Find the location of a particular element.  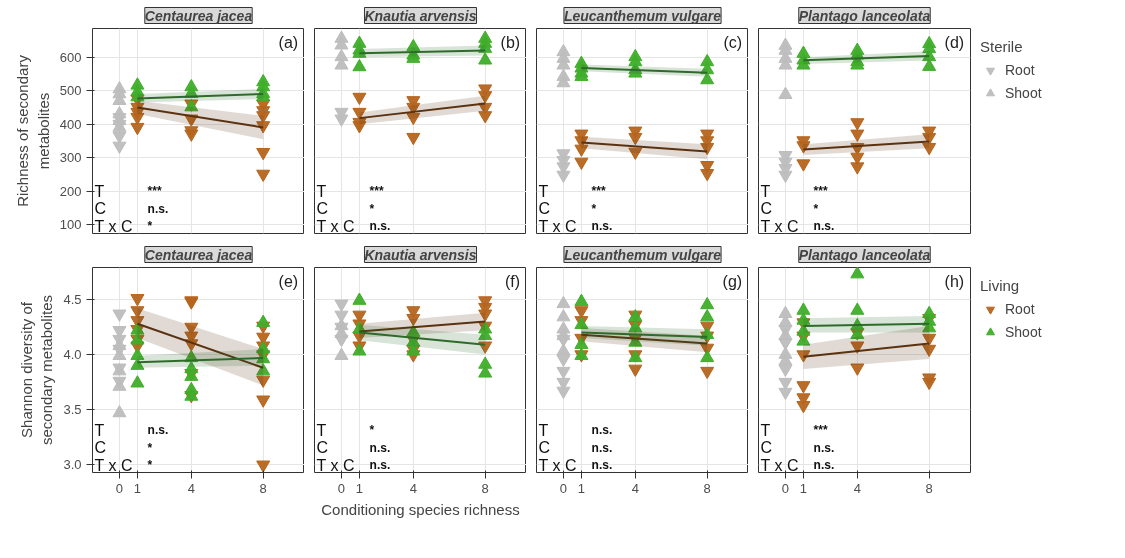

annotation: (f) is located at coordinates (513, 282).